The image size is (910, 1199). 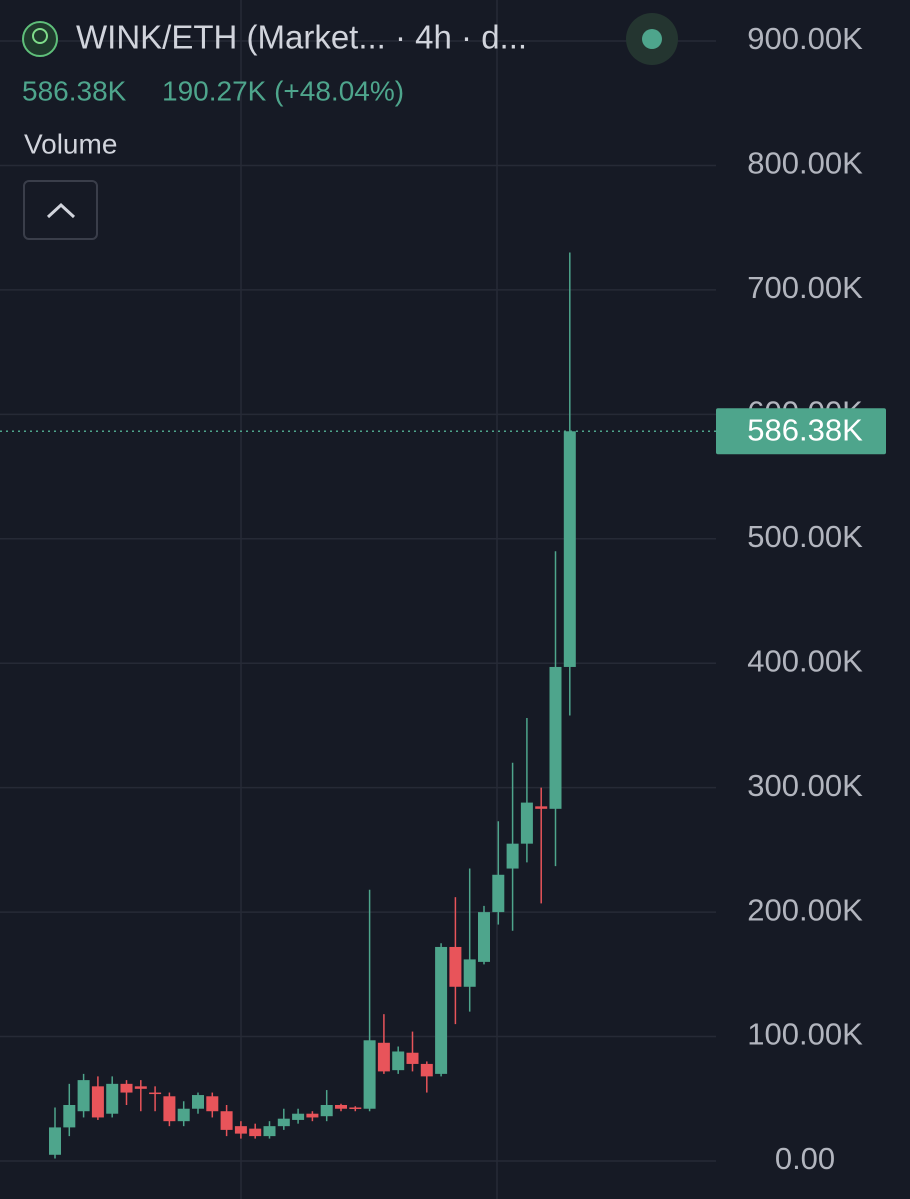 What do you see at coordinates (283, 90) in the screenshot?
I see `header-change: 190.27K (+48.04%)` at bounding box center [283, 90].